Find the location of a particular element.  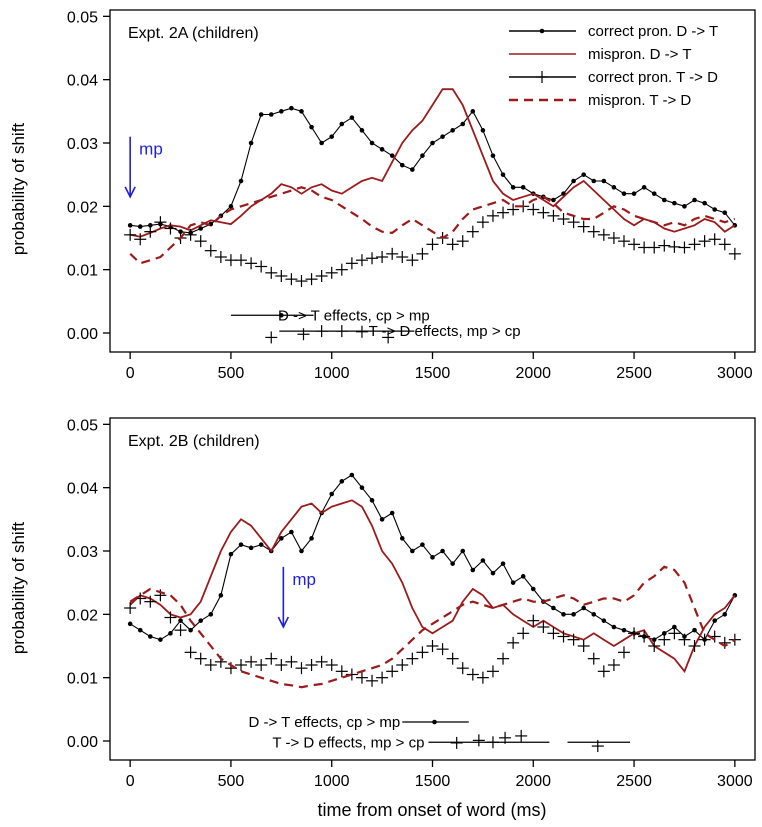

annotation-label: mp is located at coordinates (151, 149).